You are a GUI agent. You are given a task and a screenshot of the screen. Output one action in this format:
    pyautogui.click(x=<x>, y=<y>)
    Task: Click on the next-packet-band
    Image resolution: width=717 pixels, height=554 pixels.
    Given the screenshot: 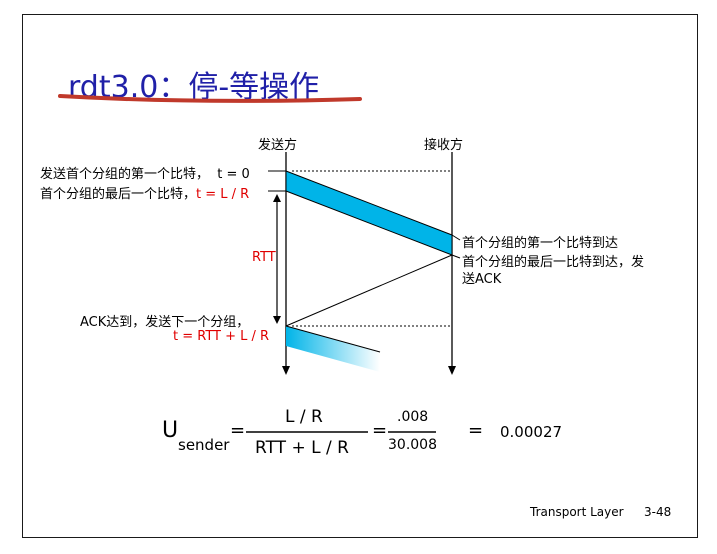 What is the action you would take?
    pyautogui.click(x=333, y=349)
    